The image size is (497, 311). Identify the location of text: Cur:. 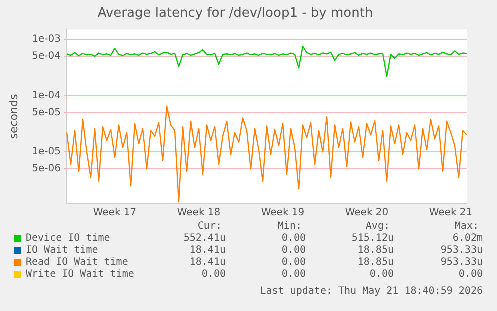
(209, 227).